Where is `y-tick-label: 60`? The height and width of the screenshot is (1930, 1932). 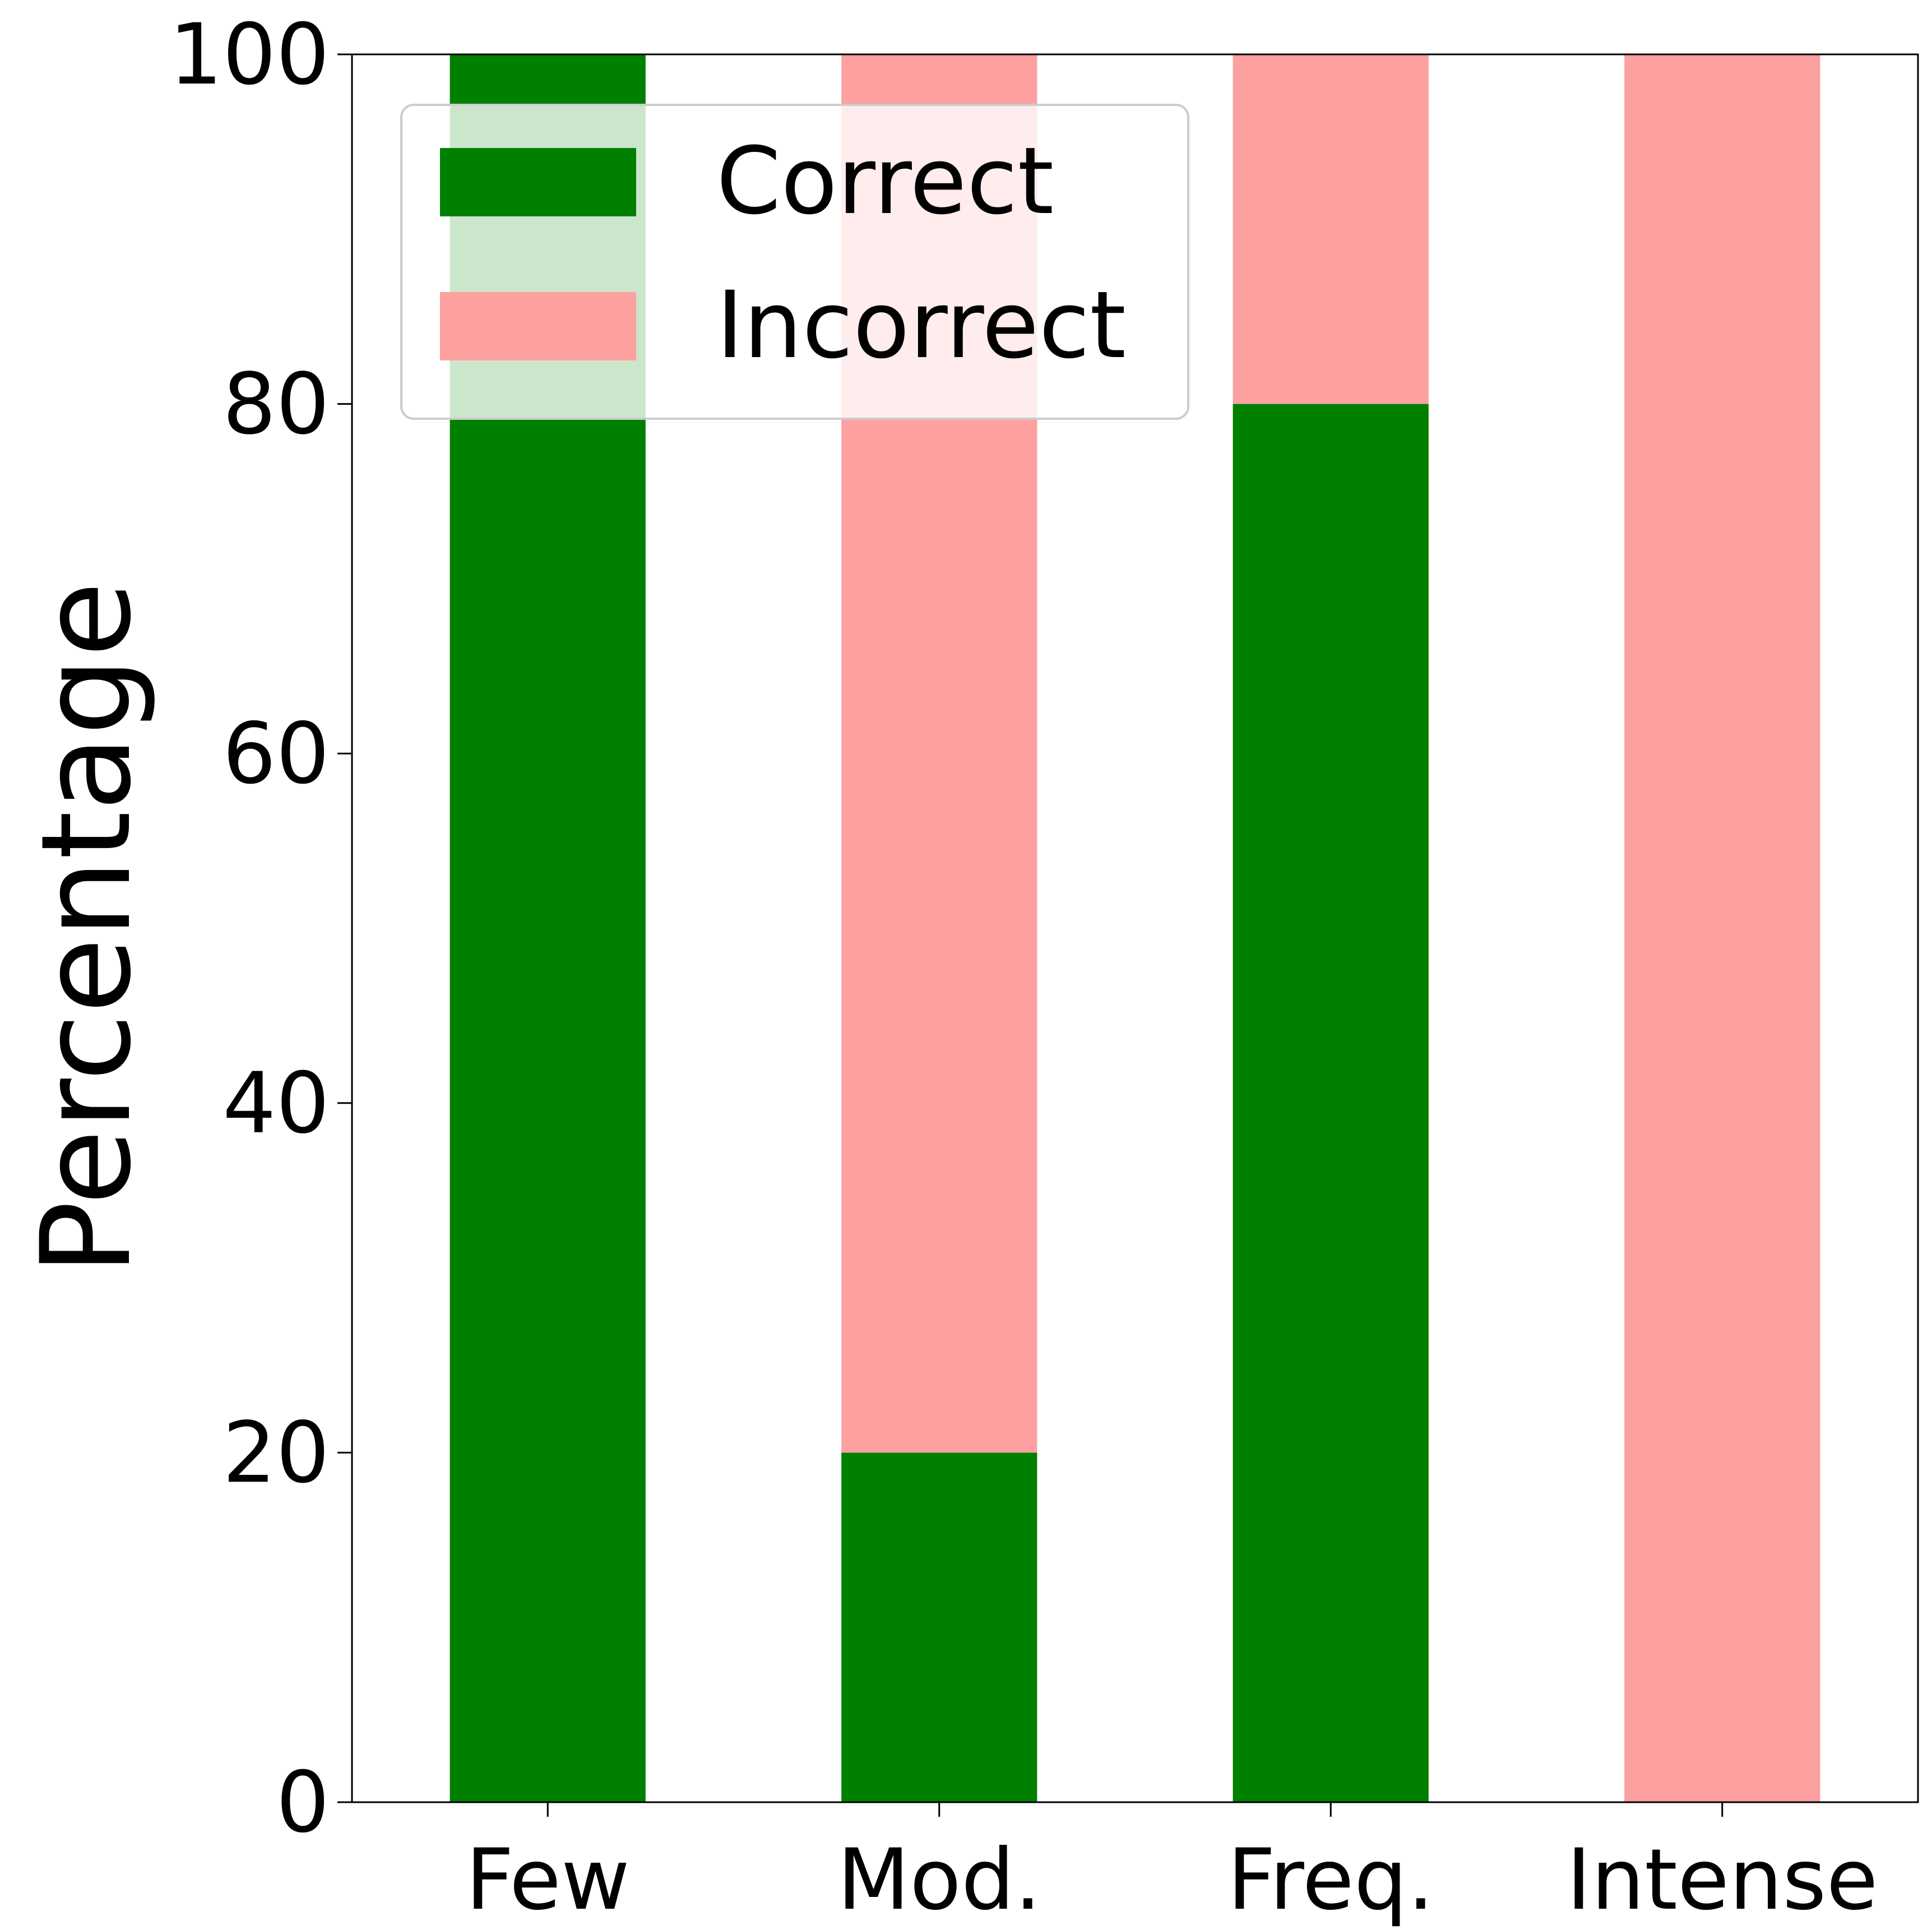 y-tick-label: 60 is located at coordinates (276, 754).